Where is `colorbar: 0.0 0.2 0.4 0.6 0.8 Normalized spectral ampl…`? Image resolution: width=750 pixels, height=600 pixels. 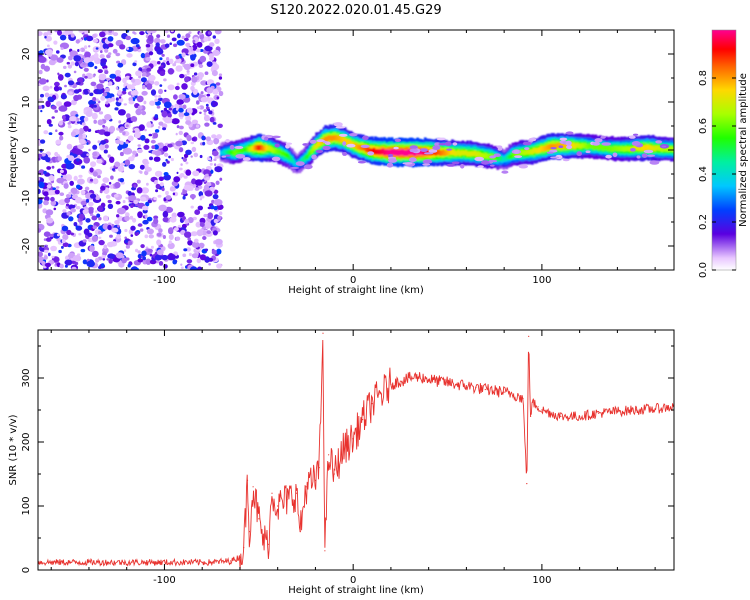 colorbar: 0.0 0.2 0.4 0.6 0.8 Normalized spectral ampl… is located at coordinates (723, 153).